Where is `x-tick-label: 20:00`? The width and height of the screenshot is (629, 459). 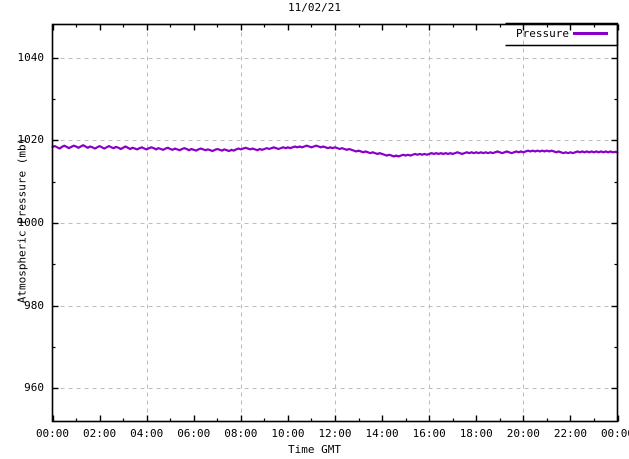 x-tick-label: 20:00 is located at coordinates (523, 433).